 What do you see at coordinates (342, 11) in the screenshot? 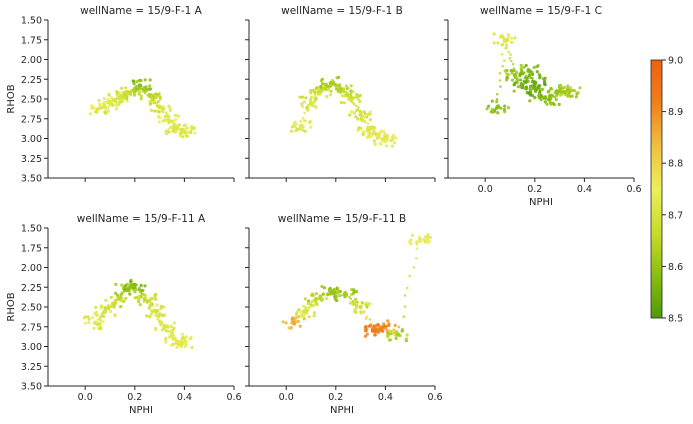
I see `panel-title: wellName = 15/9-F-1 B` at bounding box center [342, 11].